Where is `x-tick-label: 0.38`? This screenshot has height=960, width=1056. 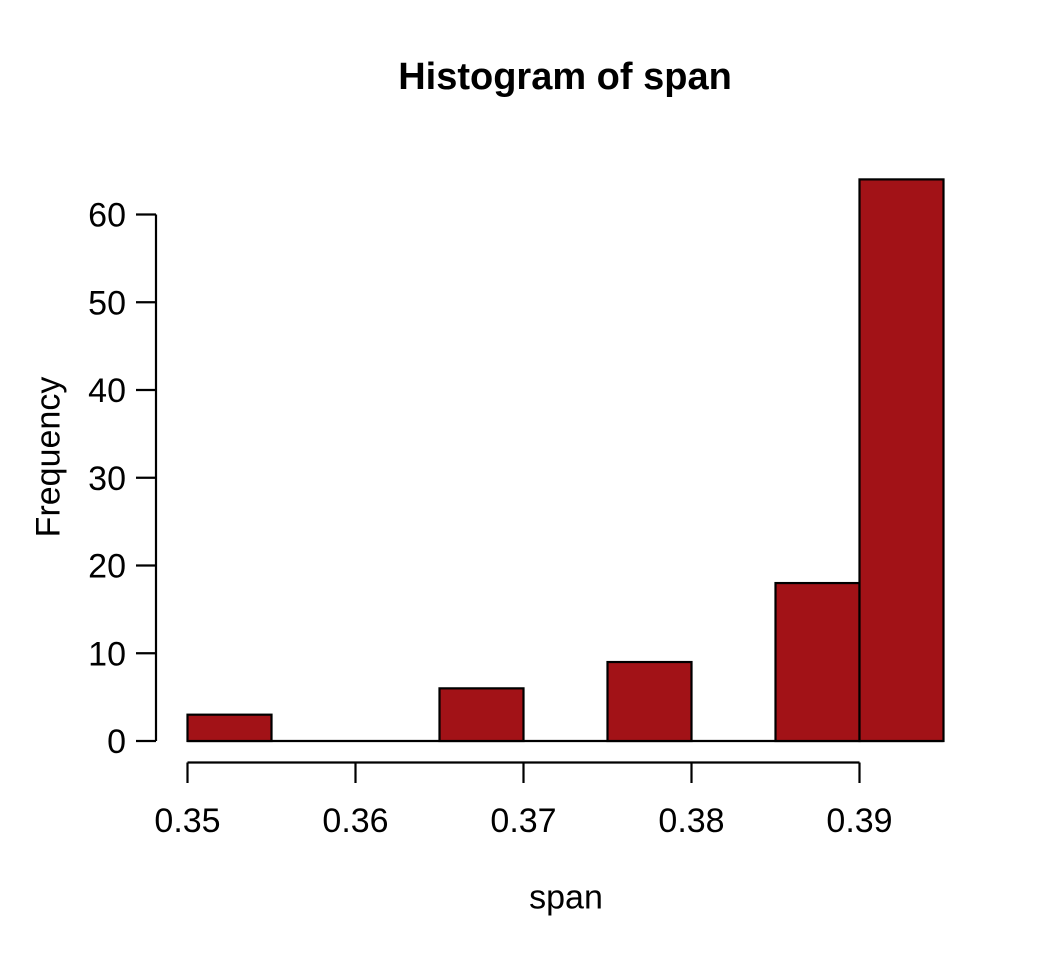 x-tick-label: 0.38 is located at coordinates (691, 821).